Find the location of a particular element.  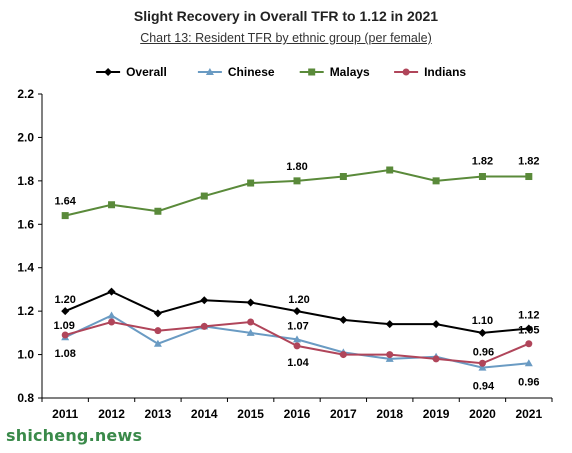

y-tick-label: 1.8 is located at coordinates (25, 181).